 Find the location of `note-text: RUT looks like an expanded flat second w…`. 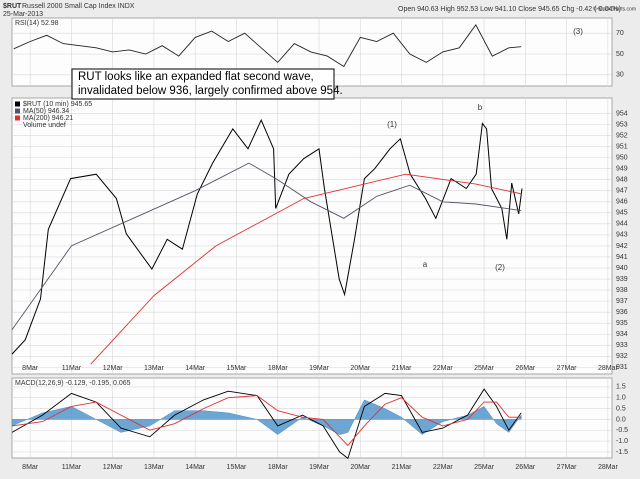

note-text: RUT looks like an expanded flat second w… is located at coordinates (196, 77).